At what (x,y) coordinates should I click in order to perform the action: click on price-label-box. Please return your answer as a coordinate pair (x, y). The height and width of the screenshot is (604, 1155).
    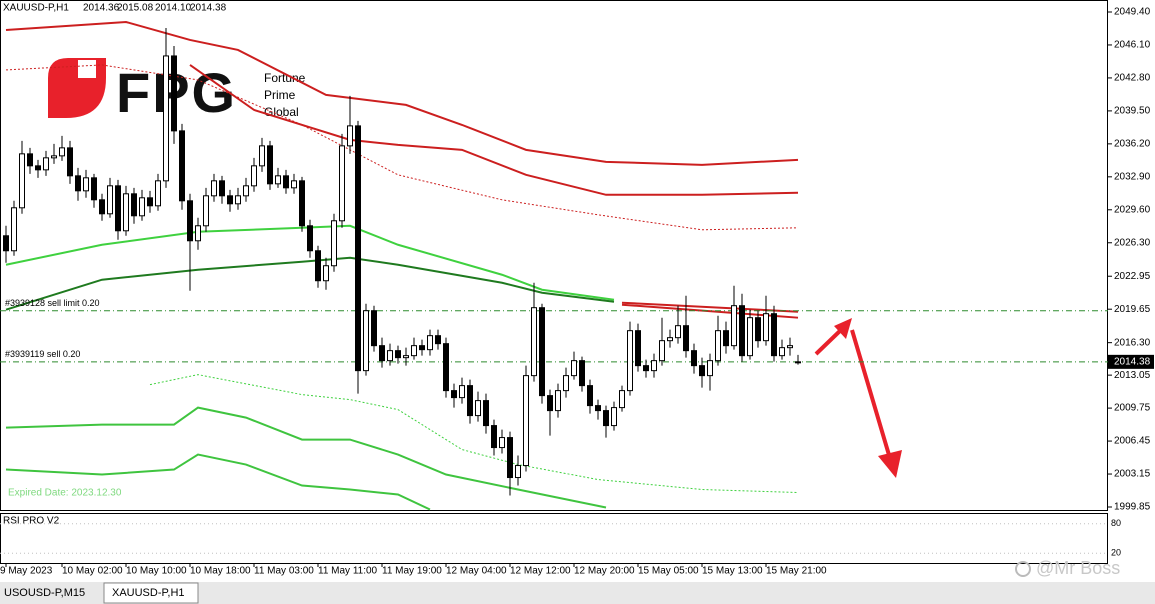
    Looking at the image, I should click on (1131, 361).